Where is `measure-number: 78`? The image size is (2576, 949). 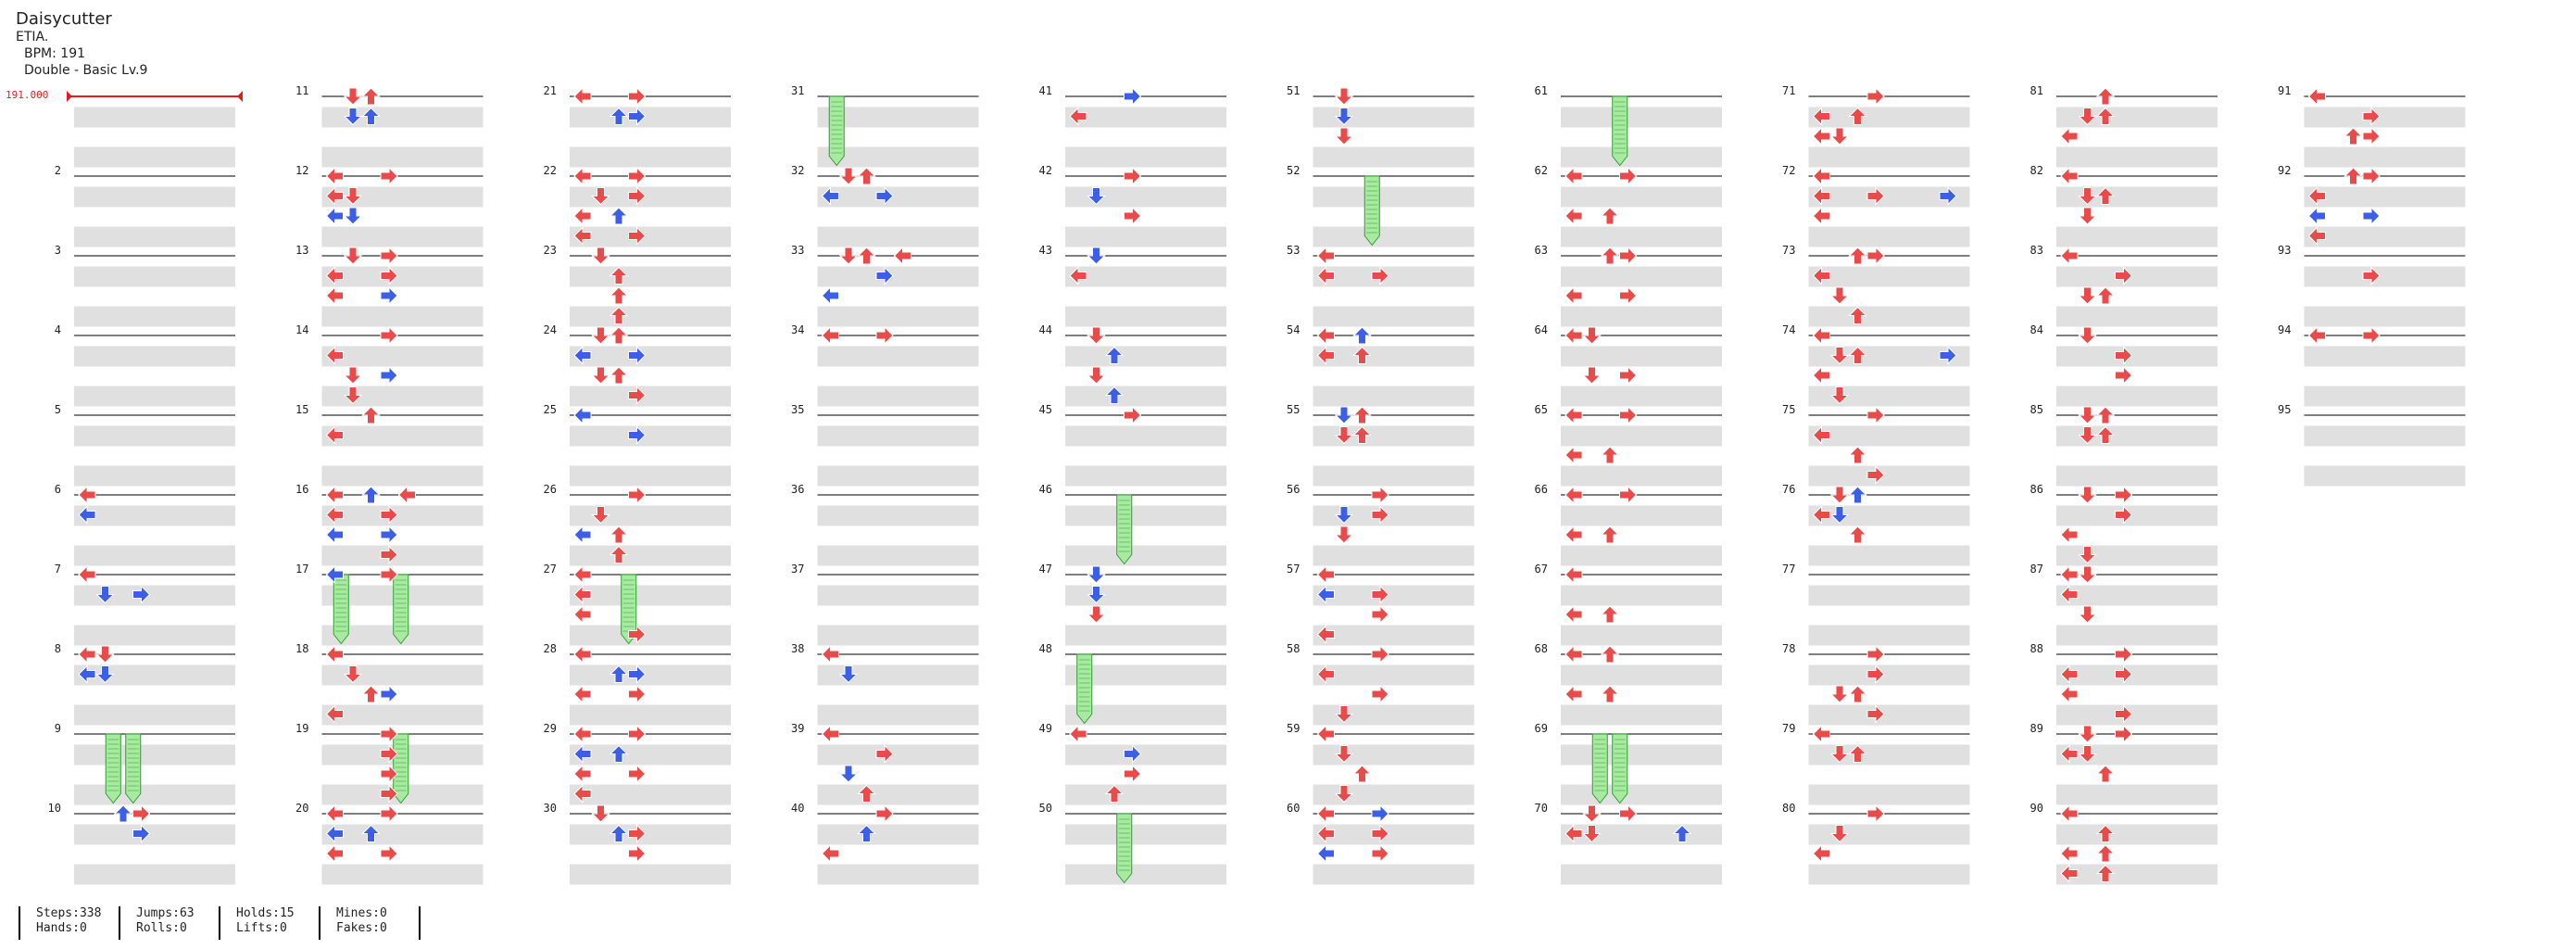
measure-number: 78 is located at coordinates (1788, 648).